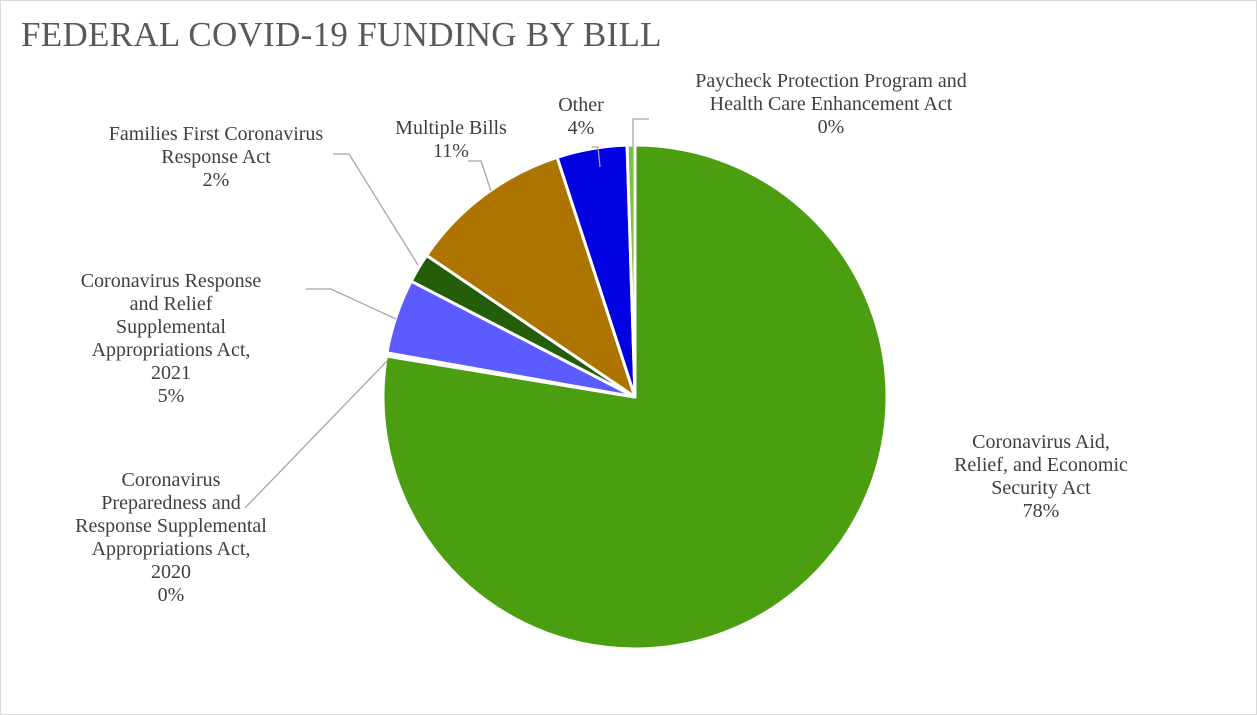 Image resolution: width=1257 pixels, height=715 pixels. What do you see at coordinates (451, 151) in the screenshot?
I see `data-label-percent: 11%` at bounding box center [451, 151].